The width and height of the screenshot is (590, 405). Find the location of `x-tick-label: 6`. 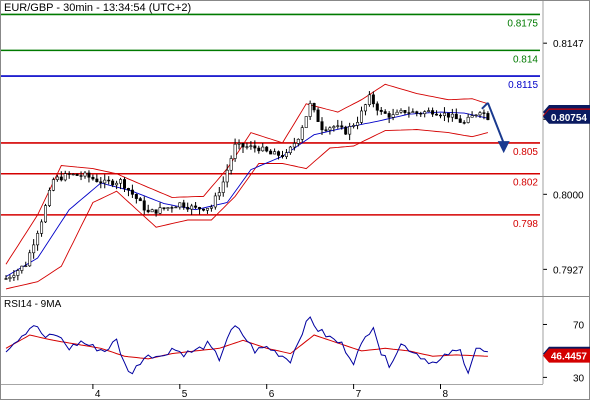

x-tick-label: 6 is located at coordinates (272, 394).